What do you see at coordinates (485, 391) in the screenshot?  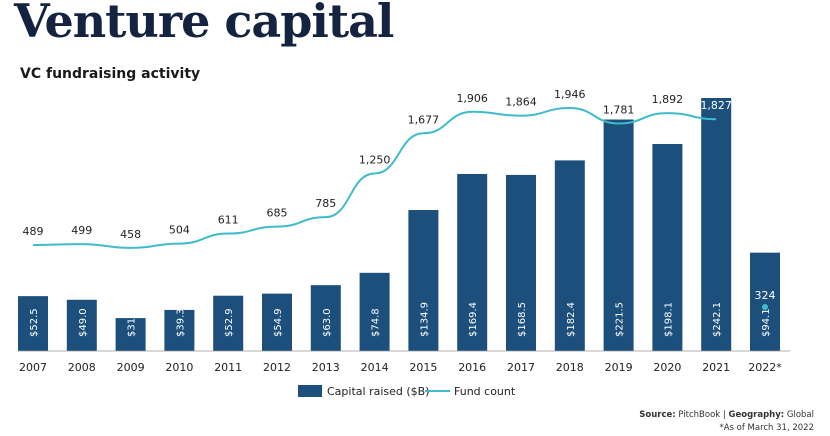 I see `legend-line-label: Fund count` at bounding box center [485, 391].